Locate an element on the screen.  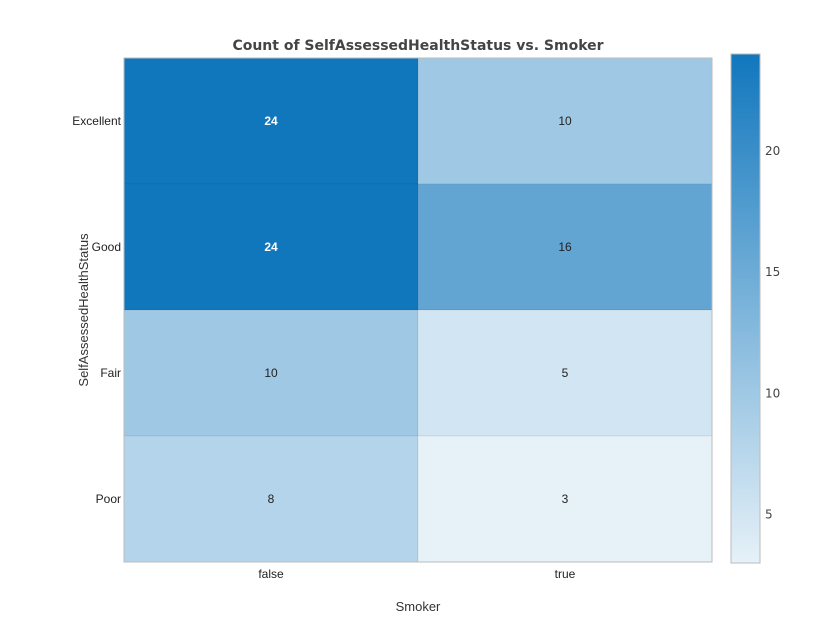
colorbar-tick-label: 5 is located at coordinates (769, 515).